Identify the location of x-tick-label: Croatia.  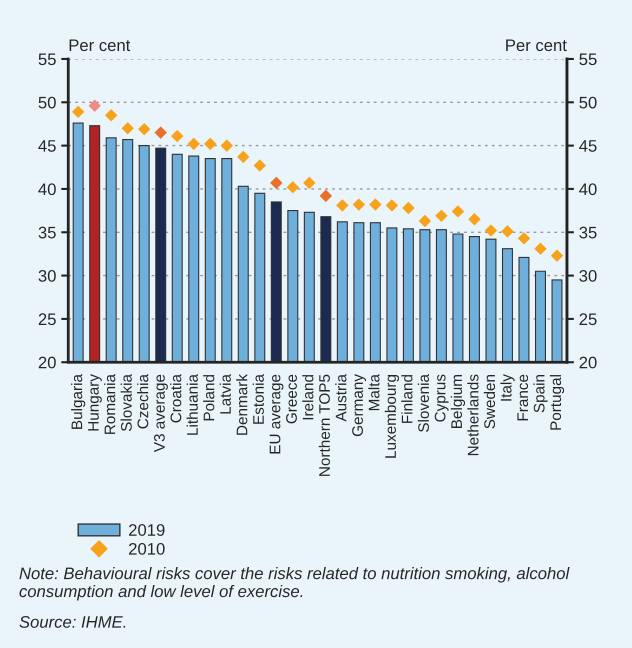
(176, 398).